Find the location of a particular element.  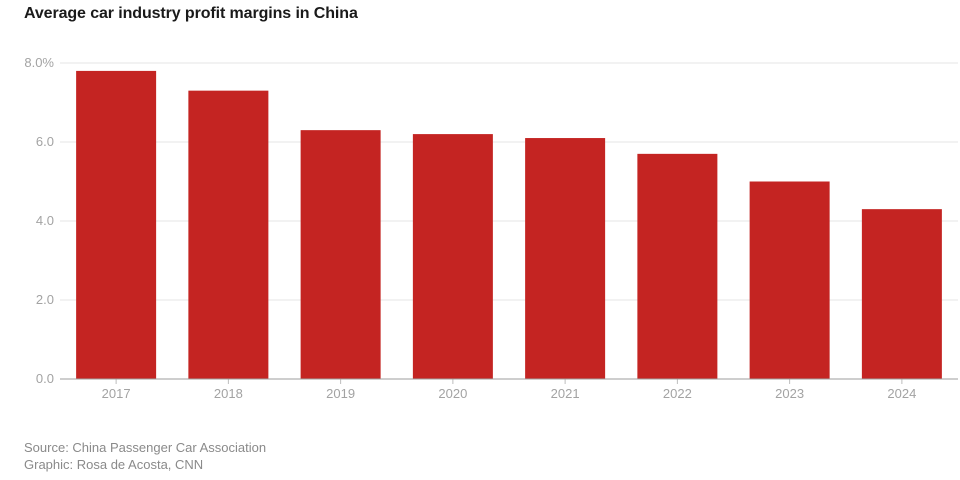

y-tick-label: 8.0% is located at coordinates (39, 62).